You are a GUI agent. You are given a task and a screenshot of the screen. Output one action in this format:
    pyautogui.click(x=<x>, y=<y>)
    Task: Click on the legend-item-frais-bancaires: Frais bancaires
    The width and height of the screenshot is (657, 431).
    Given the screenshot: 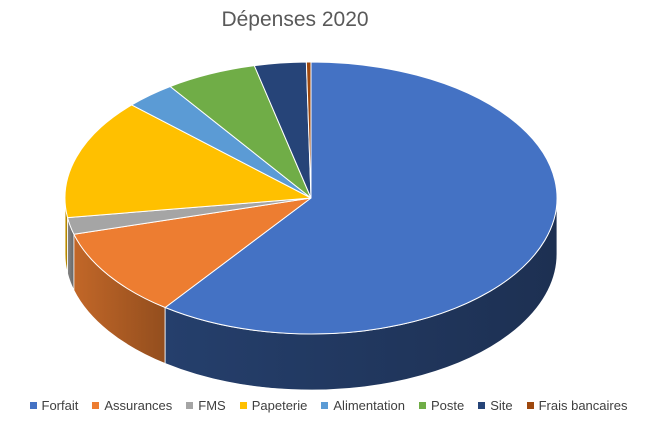 What is the action you would take?
    pyautogui.click(x=577, y=405)
    